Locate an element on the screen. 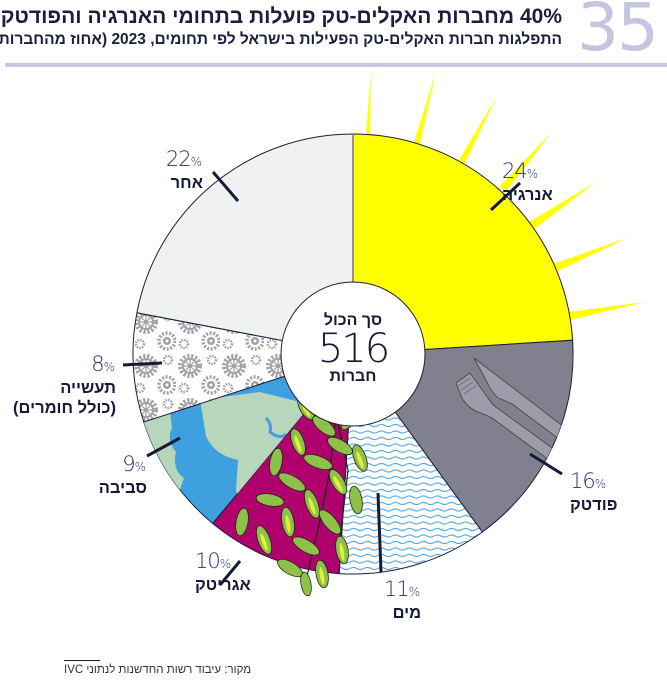  label-name: אגריטק is located at coordinates (223, 585).